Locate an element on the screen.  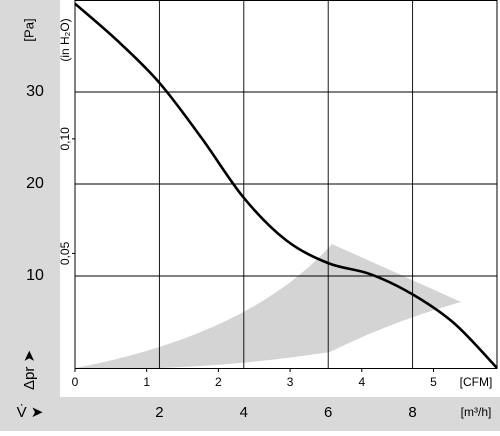
x2-tick-label: 5 is located at coordinates (433, 382).